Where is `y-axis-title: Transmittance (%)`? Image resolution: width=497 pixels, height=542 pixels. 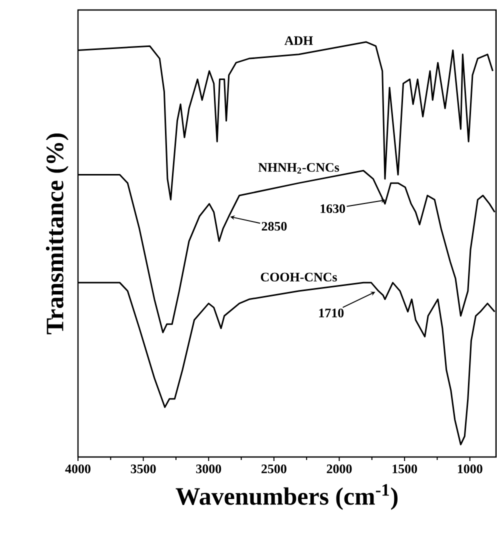
y-axis-title: Transmittance (%) is located at coordinates (57, 234).